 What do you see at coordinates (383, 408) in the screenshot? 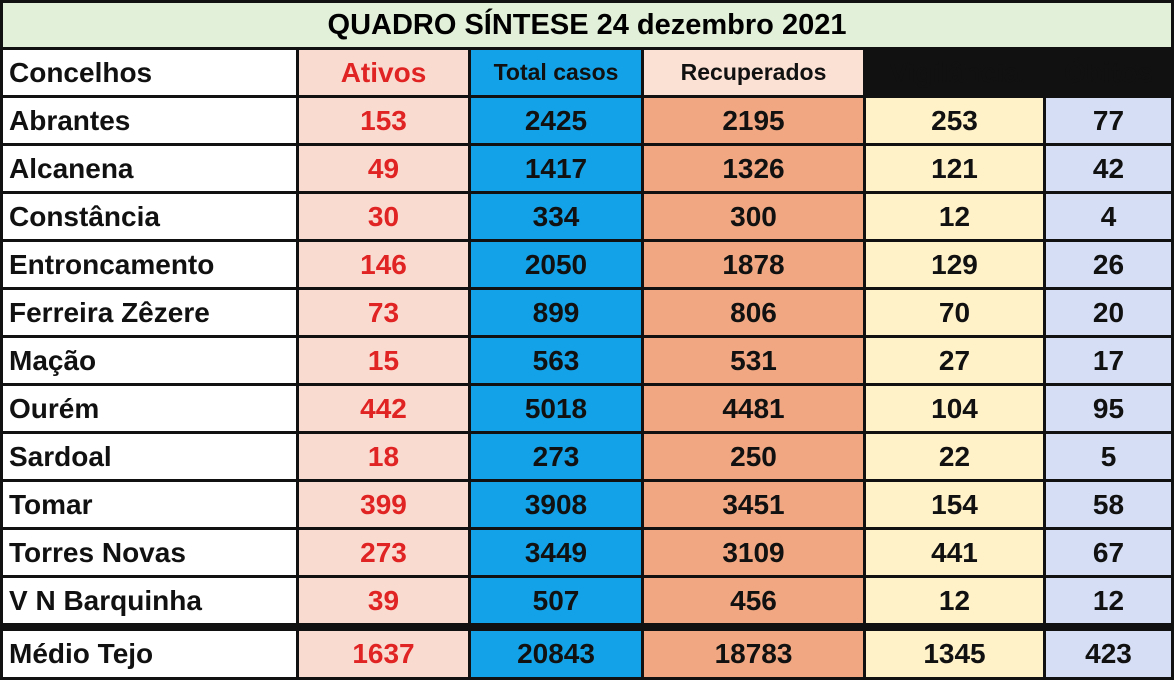
I see `cell-value: 442` at bounding box center [383, 408].